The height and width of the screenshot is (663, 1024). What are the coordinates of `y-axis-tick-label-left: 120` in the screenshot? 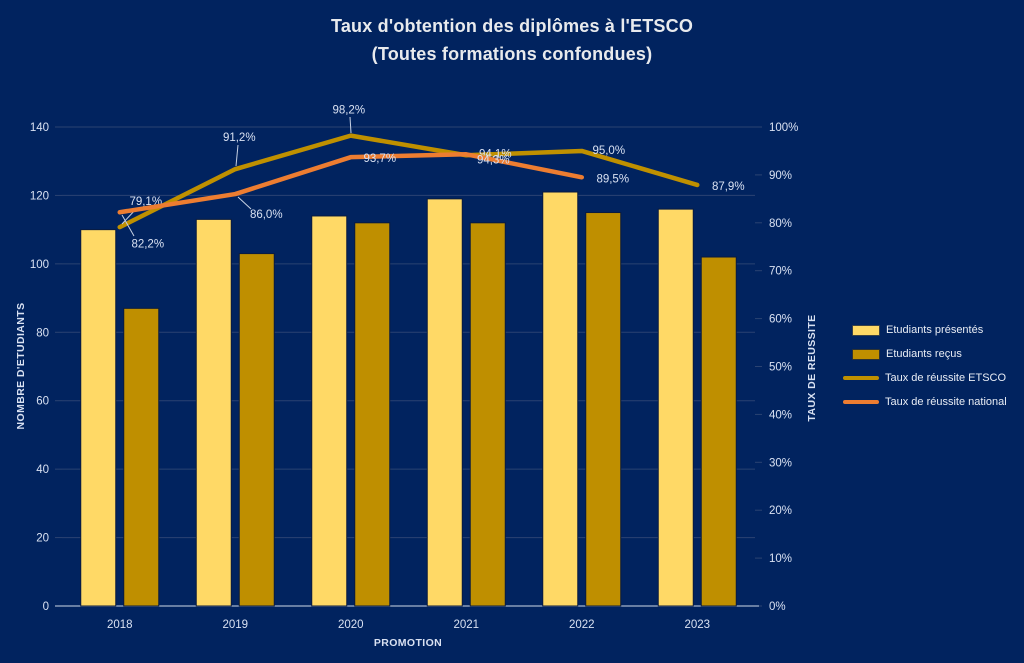 It's located at (39, 196).